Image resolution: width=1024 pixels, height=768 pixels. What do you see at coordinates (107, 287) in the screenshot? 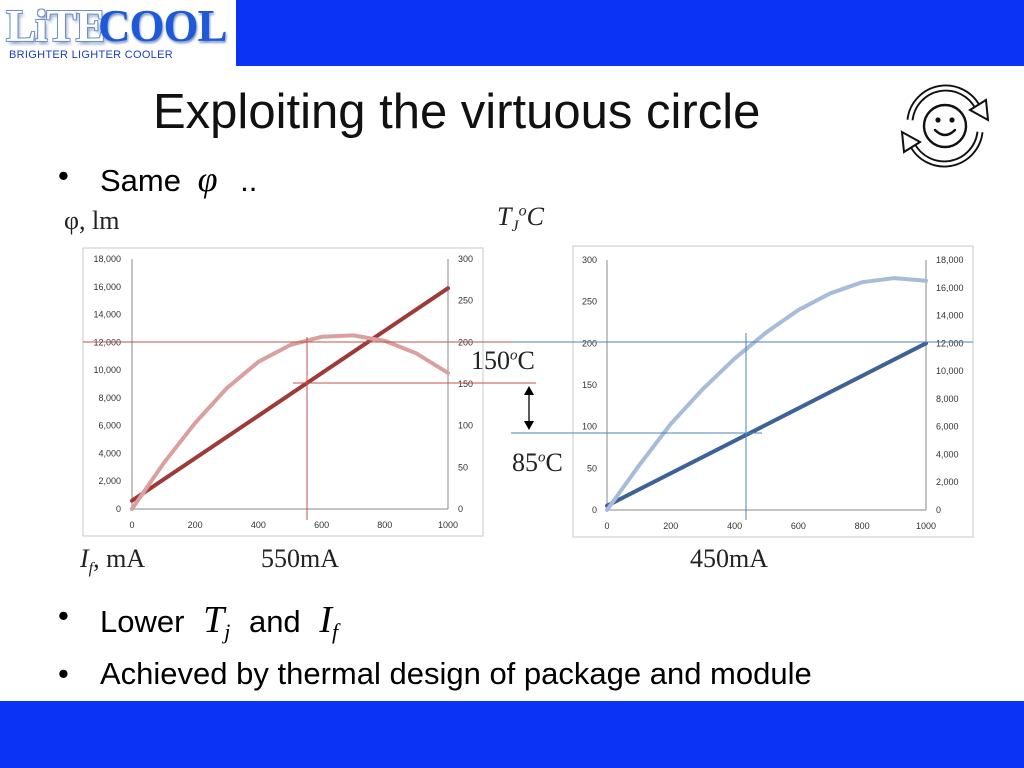
I see `left-y-left-tick-label: 16,000` at bounding box center [107, 287].